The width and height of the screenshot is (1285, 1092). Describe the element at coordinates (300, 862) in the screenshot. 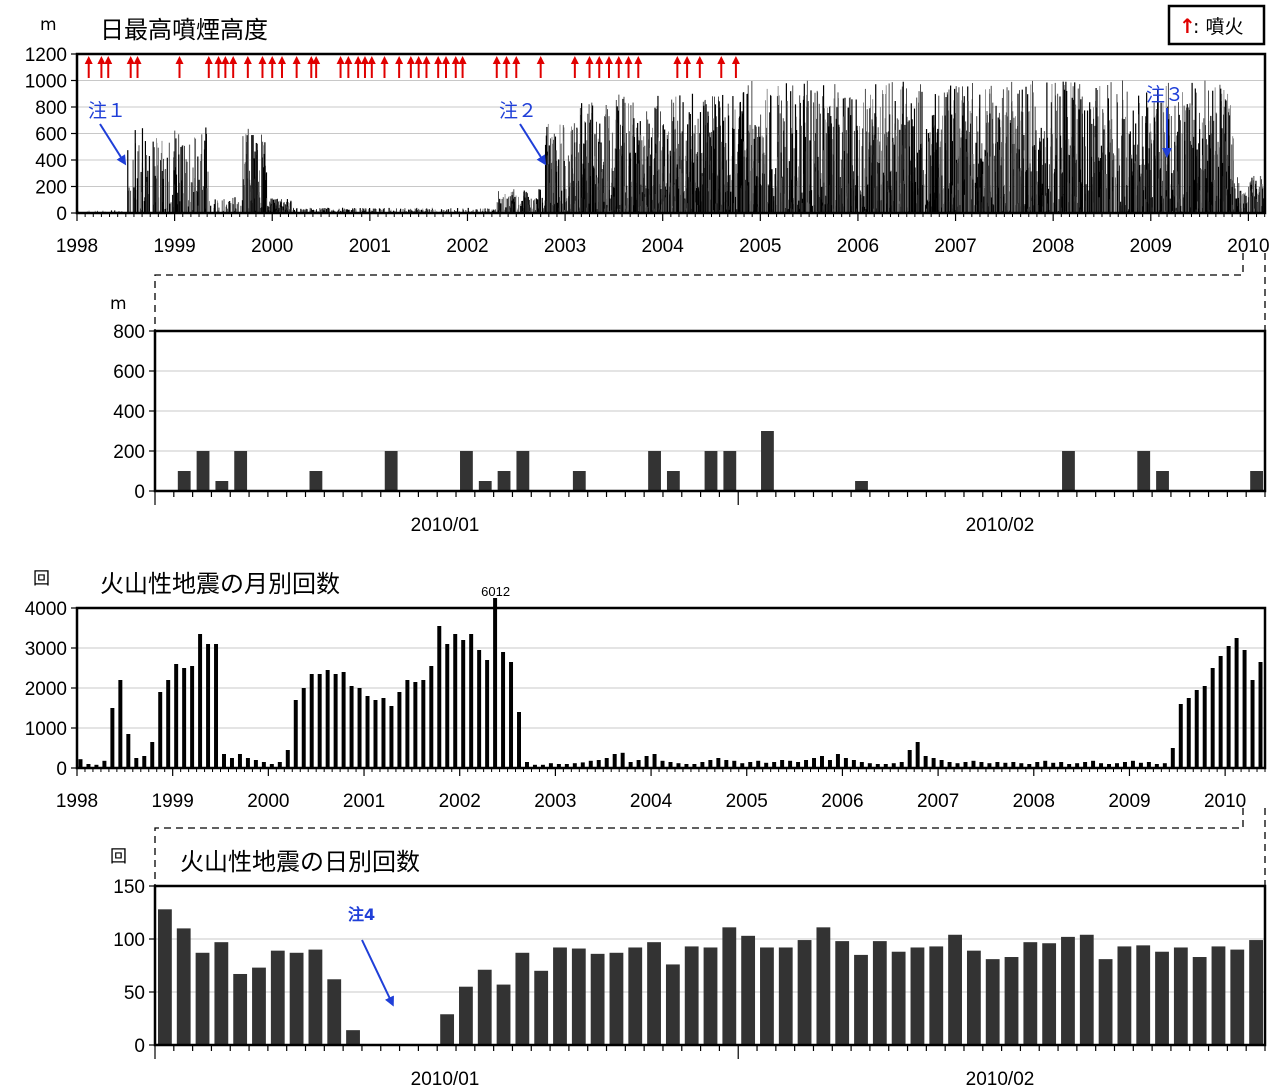

I see `chart4-title: 火山性地震の日別回数` at that location.